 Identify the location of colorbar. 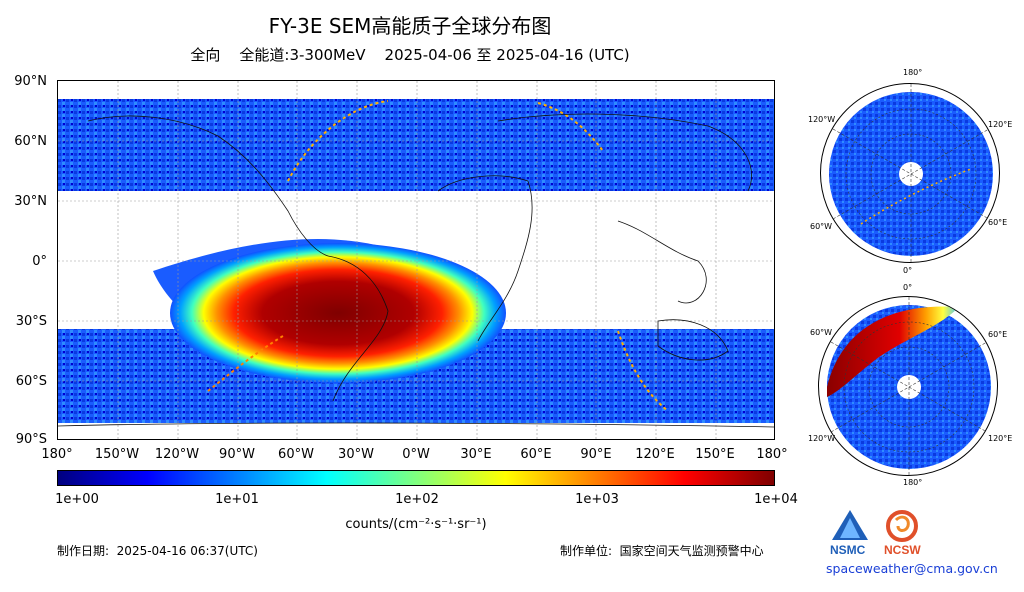
(416, 478).